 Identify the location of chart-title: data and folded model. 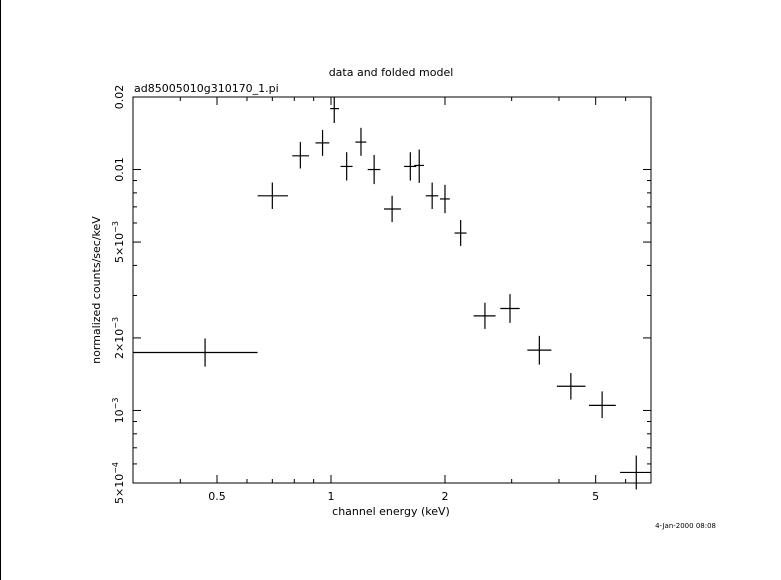
(391, 72).